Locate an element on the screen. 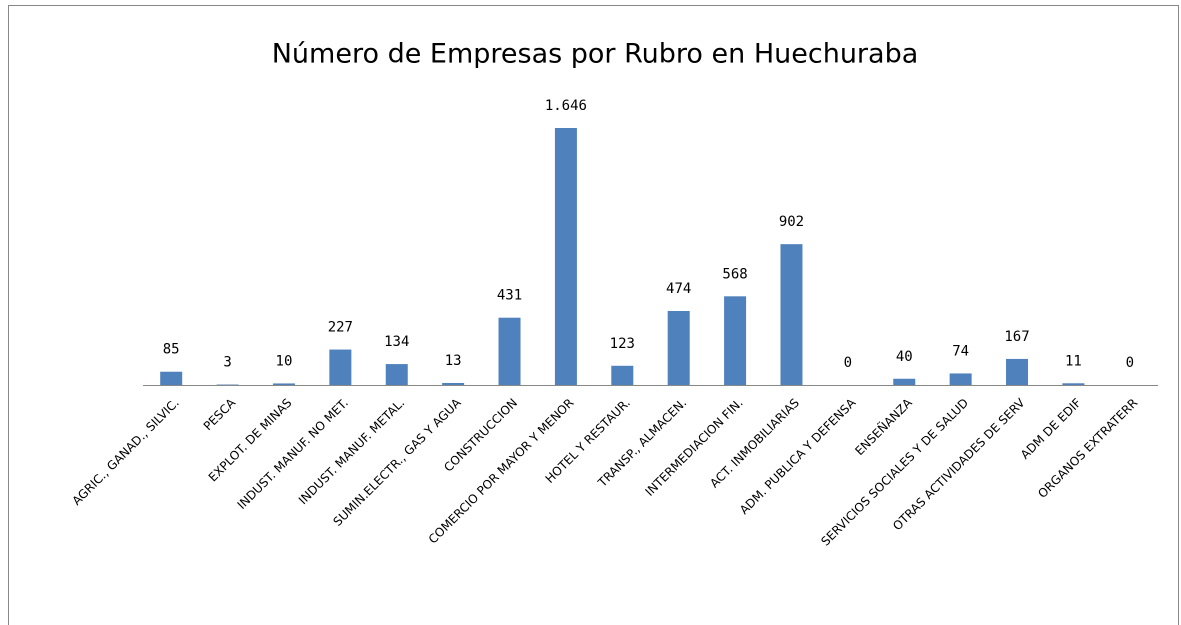  data-label: 568 is located at coordinates (734, 274).